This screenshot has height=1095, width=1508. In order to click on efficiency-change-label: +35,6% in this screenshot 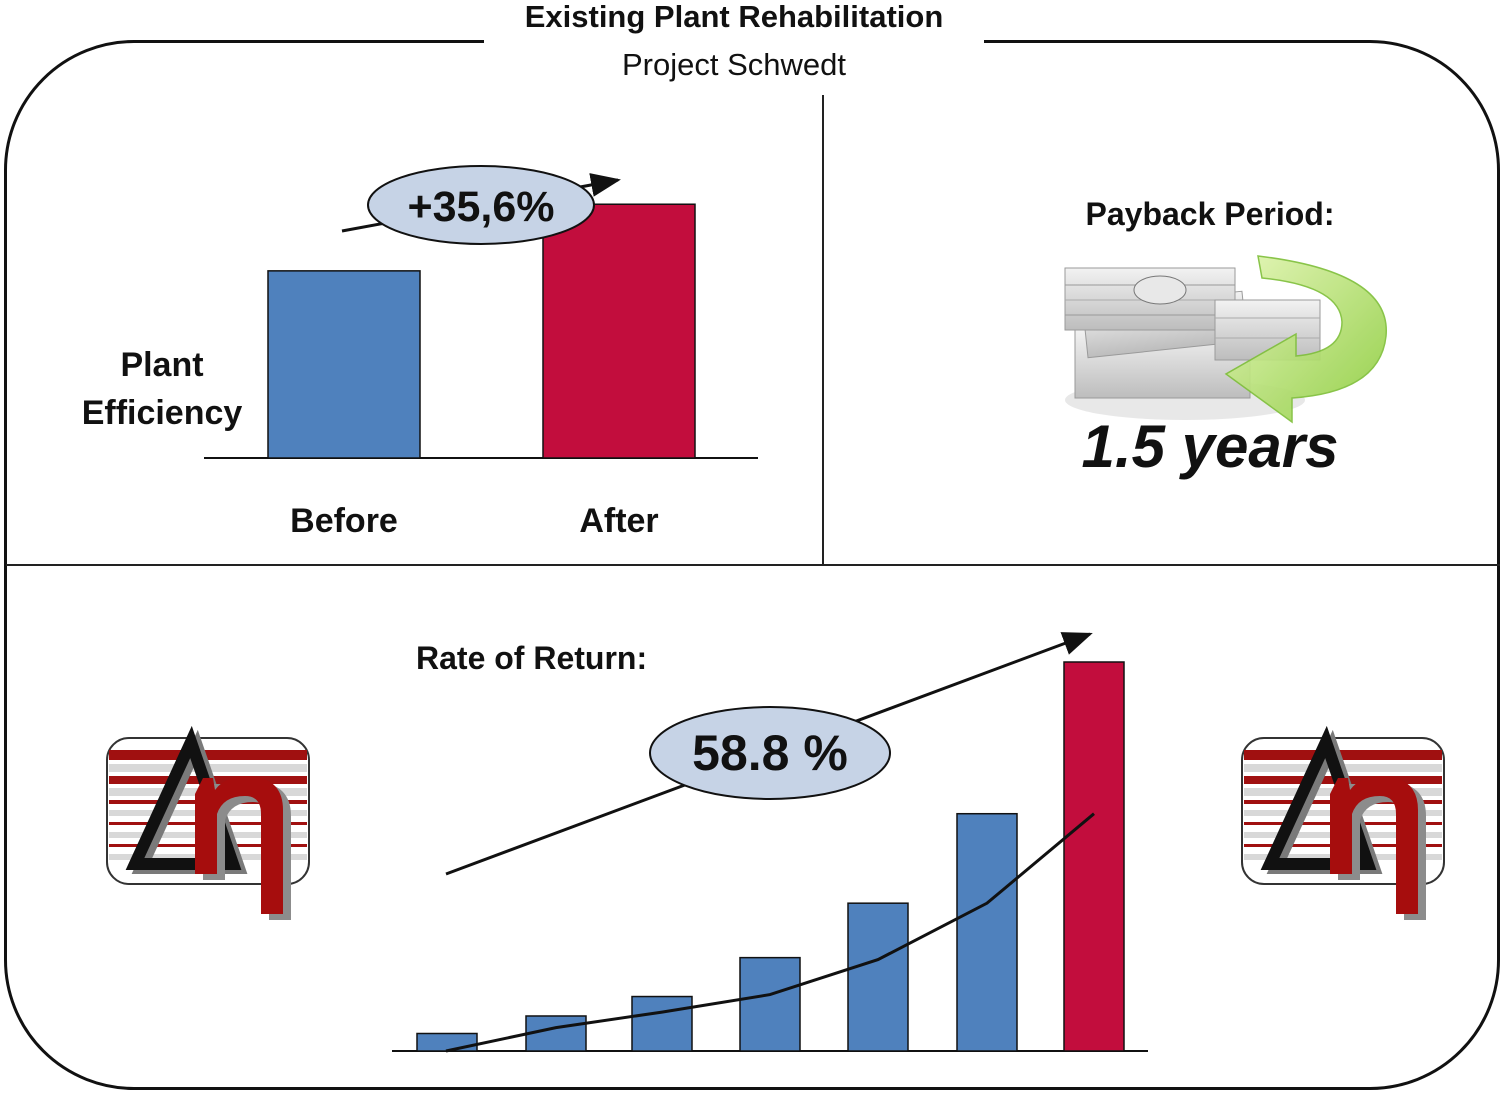, I will do `click(480, 207)`.